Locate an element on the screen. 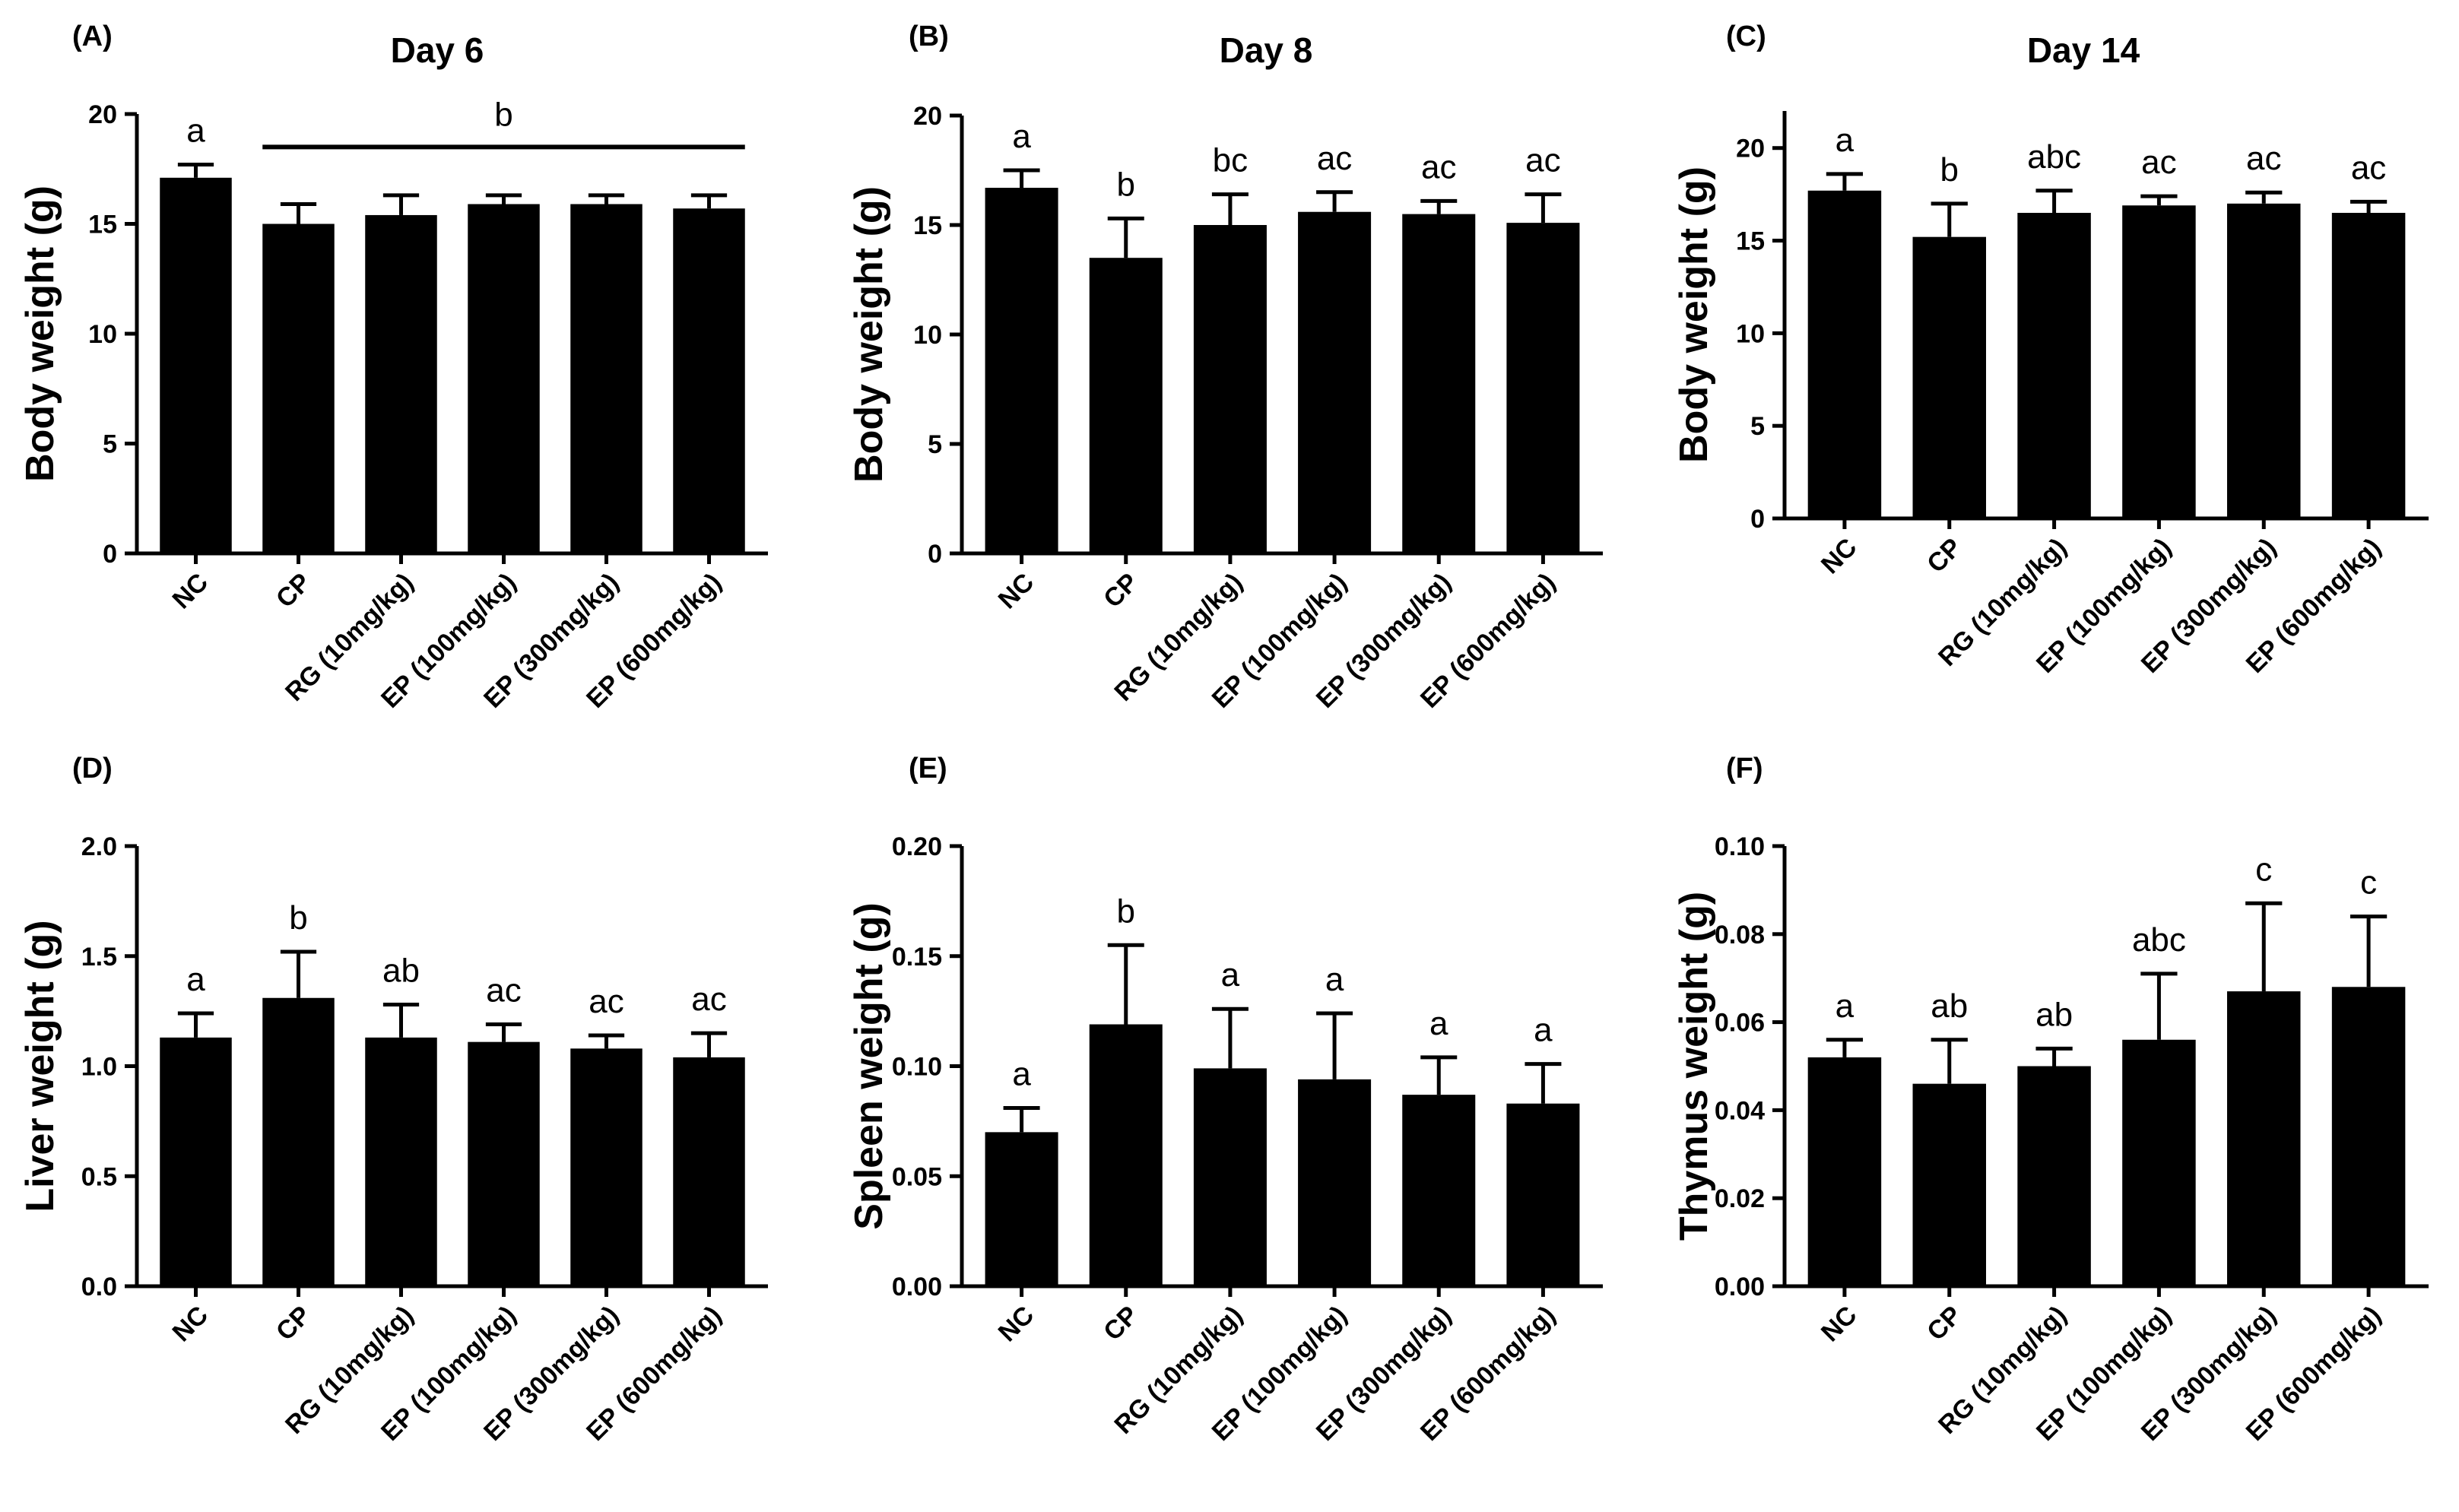 Image resolution: width=2459 pixels, height=1512 pixels. y-axis-label: Spleen weight (g) is located at coordinates (869, 1065).